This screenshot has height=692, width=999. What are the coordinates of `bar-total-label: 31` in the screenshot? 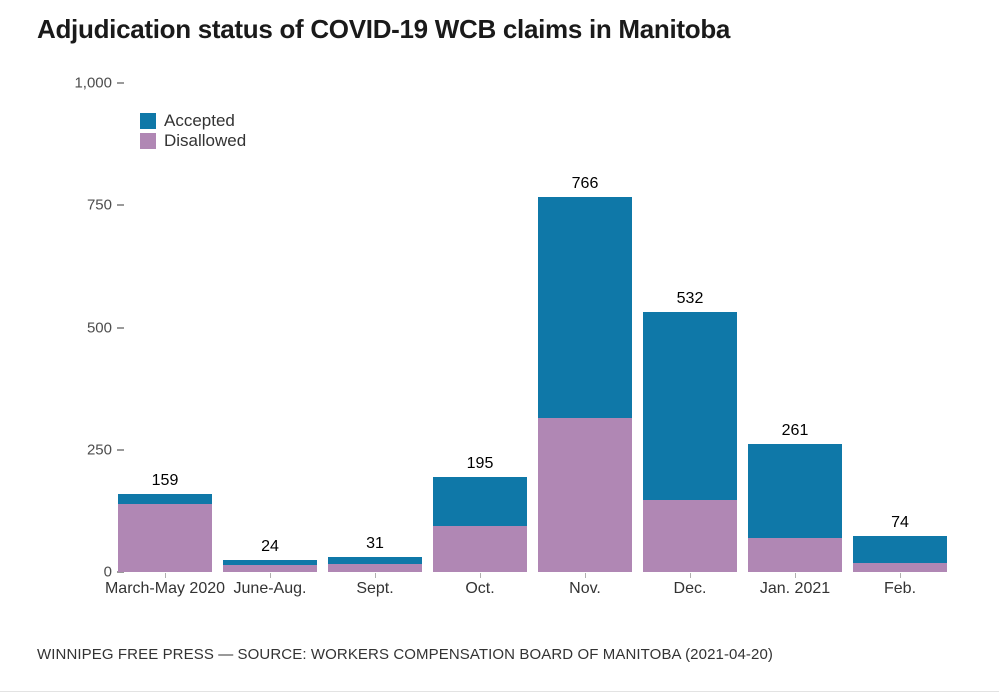 It's located at (375, 543).